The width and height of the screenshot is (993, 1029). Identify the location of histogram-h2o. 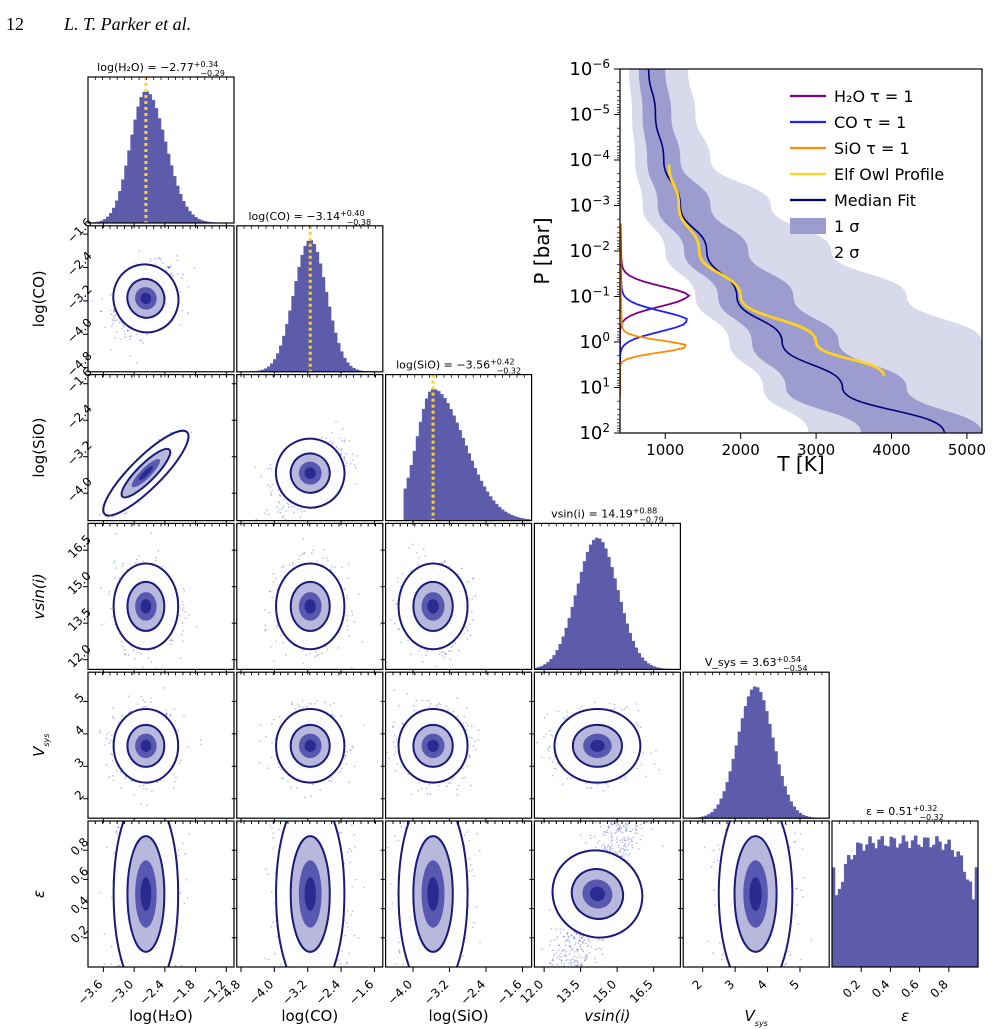
(161, 157).